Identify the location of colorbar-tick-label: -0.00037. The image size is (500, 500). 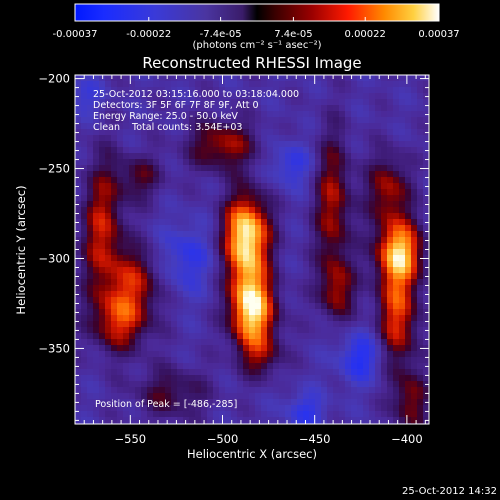
(75, 34).